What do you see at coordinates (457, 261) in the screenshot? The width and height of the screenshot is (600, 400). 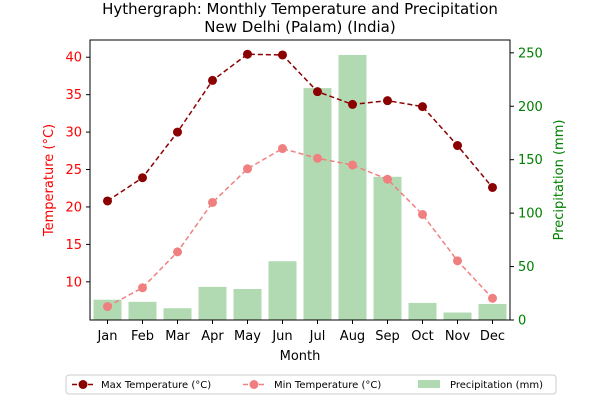 I see `temperature-point-min-nov` at bounding box center [457, 261].